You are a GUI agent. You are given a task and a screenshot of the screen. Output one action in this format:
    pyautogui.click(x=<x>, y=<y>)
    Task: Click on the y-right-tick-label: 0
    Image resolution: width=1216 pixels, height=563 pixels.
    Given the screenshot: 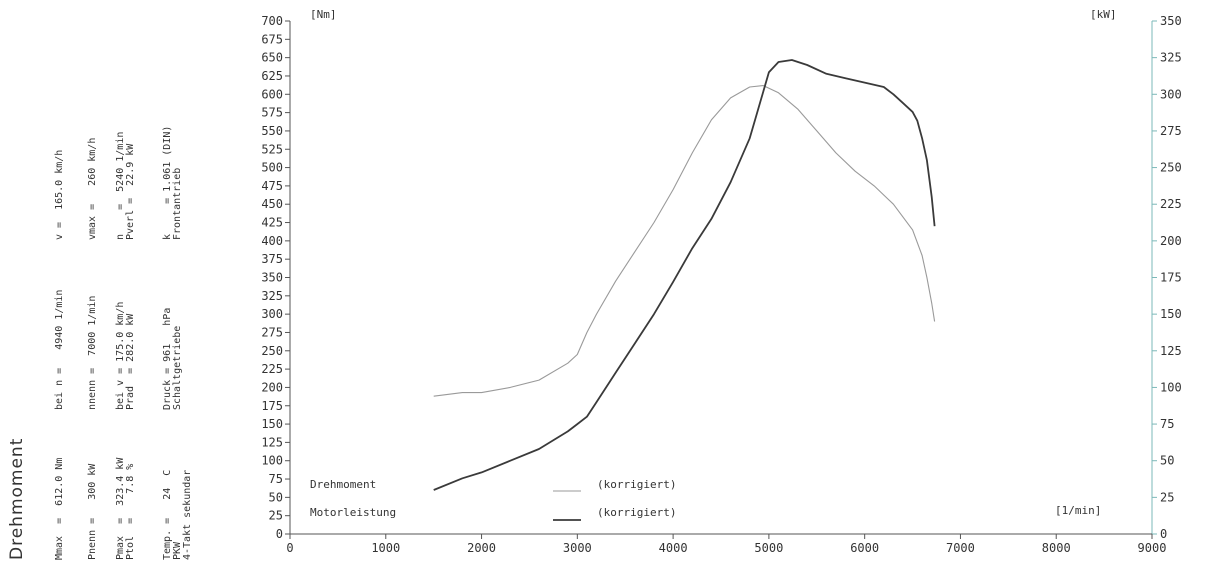 What is the action you would take?
    pyautogui.click(x=1163, y=534)
    